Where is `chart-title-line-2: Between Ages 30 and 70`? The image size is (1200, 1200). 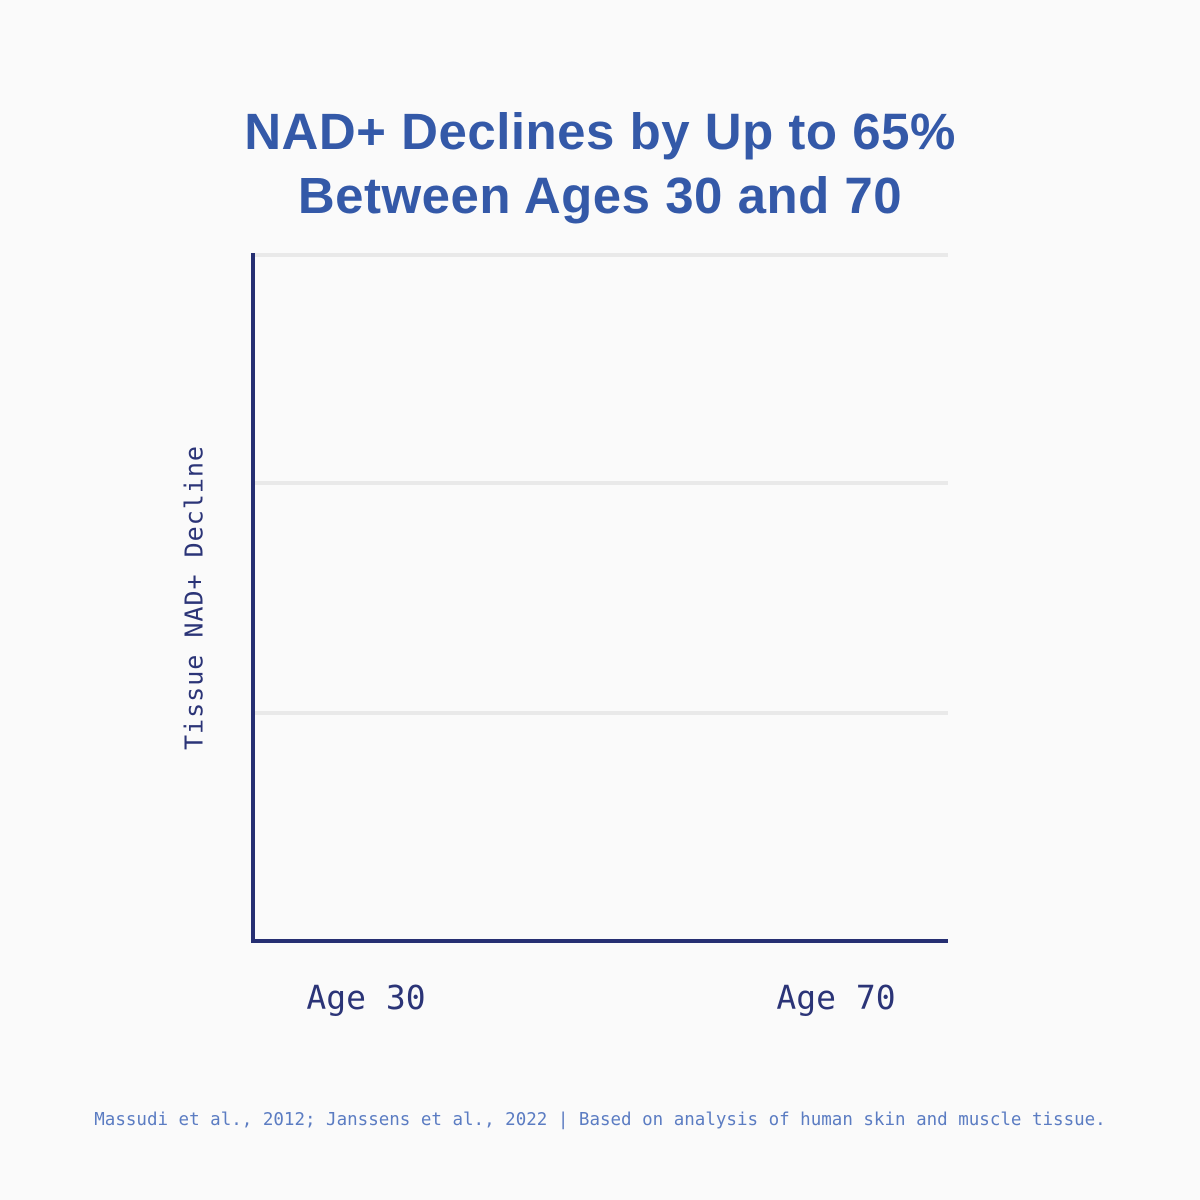
chart-title-line-2: Between Ages 30 and 70 is located at coordinates (600, 195).